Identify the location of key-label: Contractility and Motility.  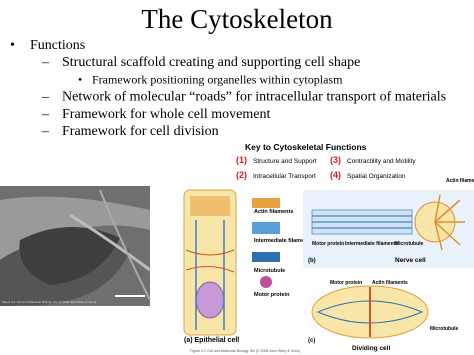
(381, 161).